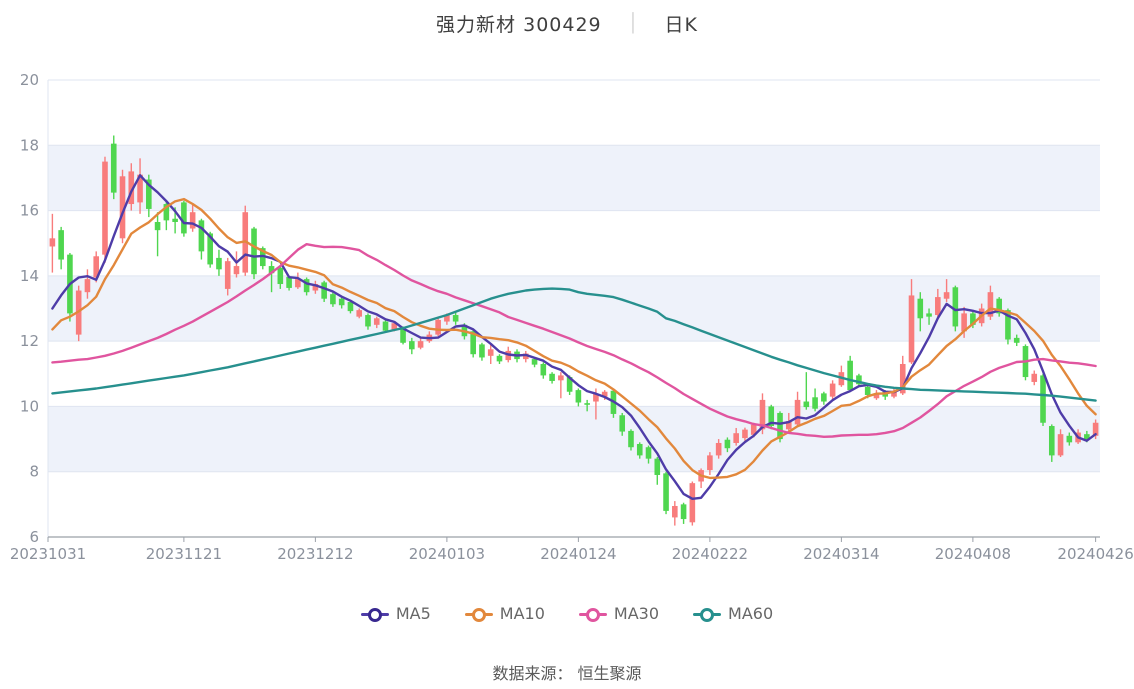 Image resolution: width=1134 pixels, height=689 pixels. I want to click on svg-text: 20240222, so click(710, 554).